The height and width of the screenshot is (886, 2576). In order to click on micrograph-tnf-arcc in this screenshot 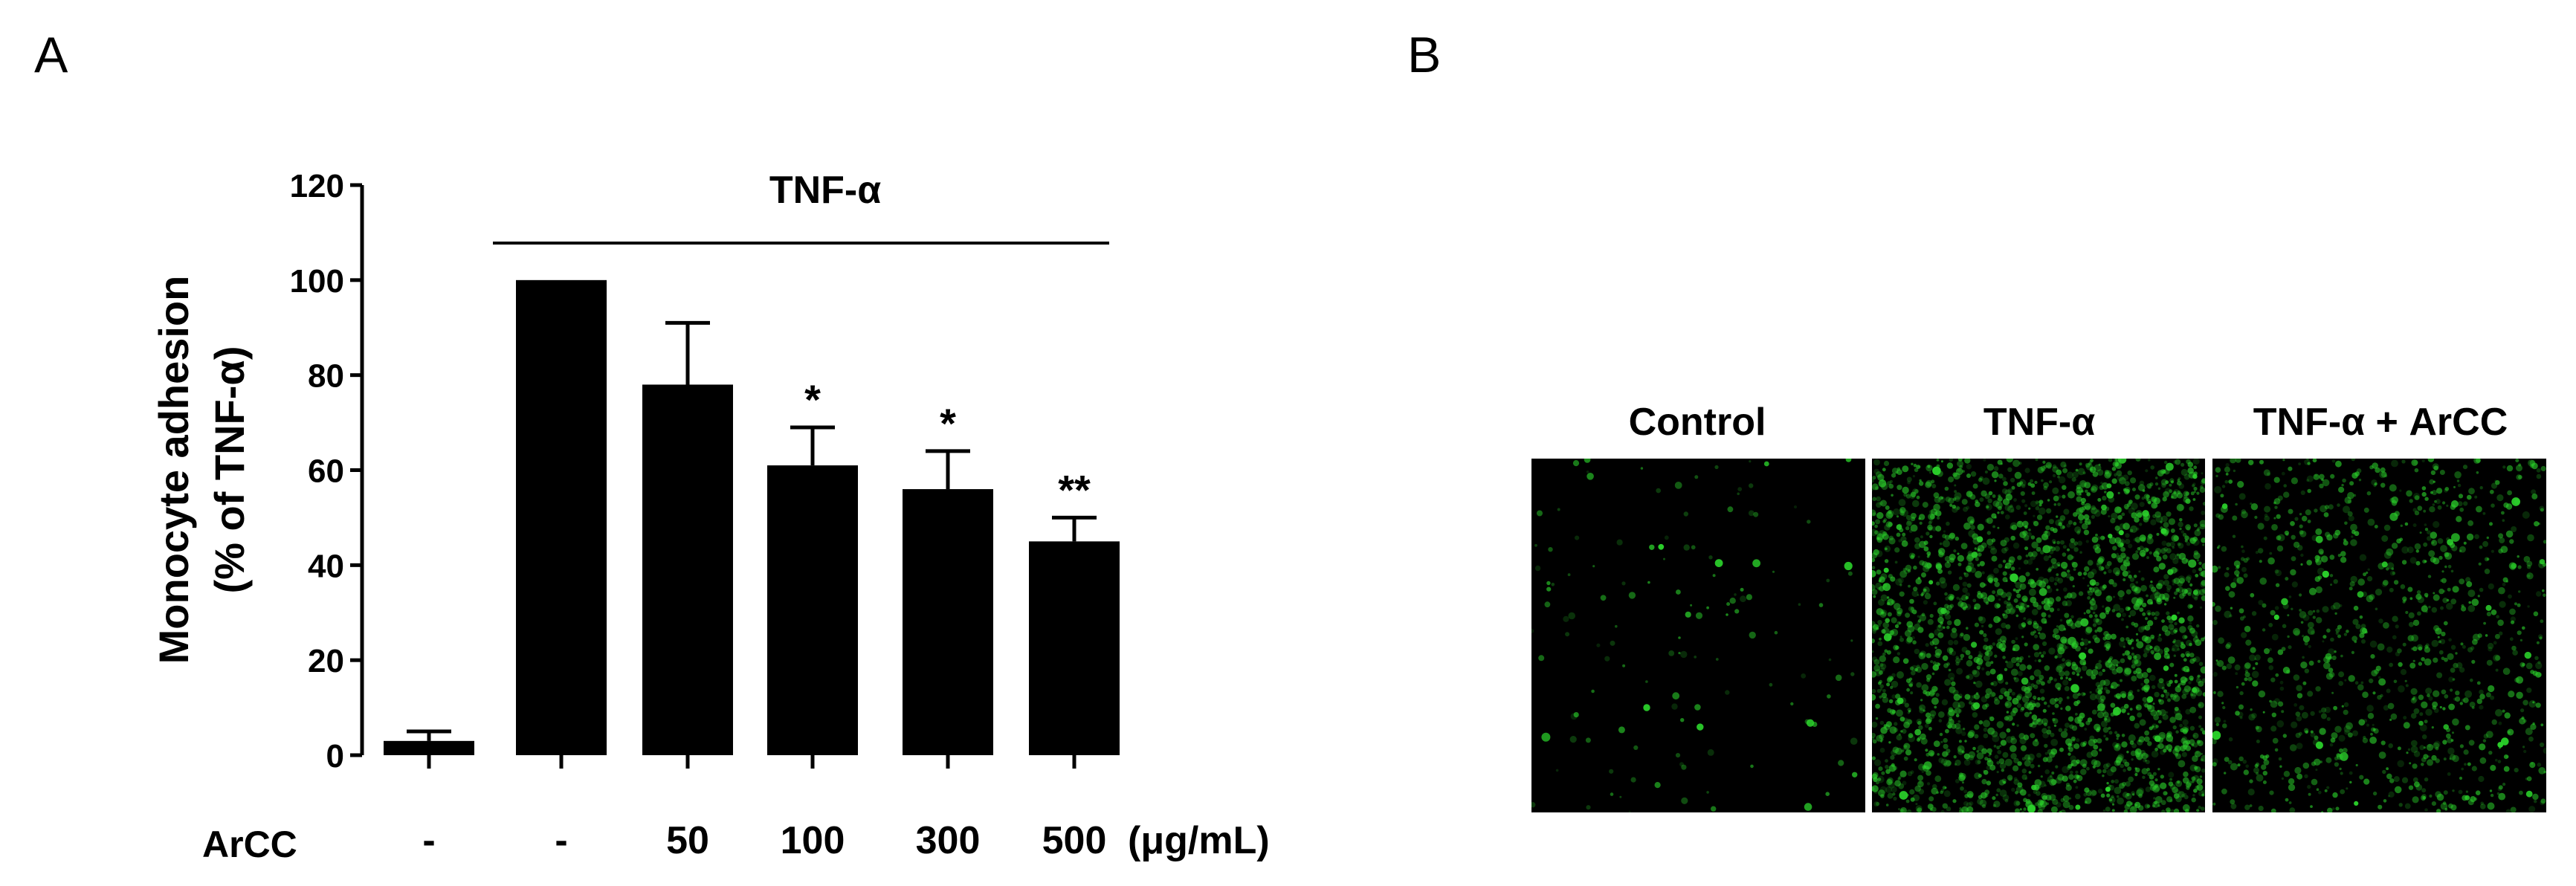, I will do `click(2379, 635)`.